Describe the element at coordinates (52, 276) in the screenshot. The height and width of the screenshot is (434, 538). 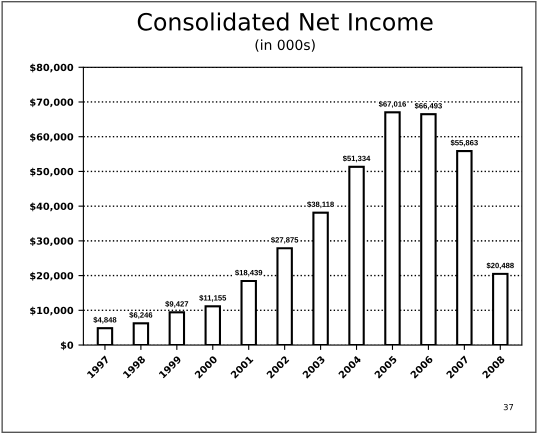
I see `y-tick-label: $20,000` at that location.